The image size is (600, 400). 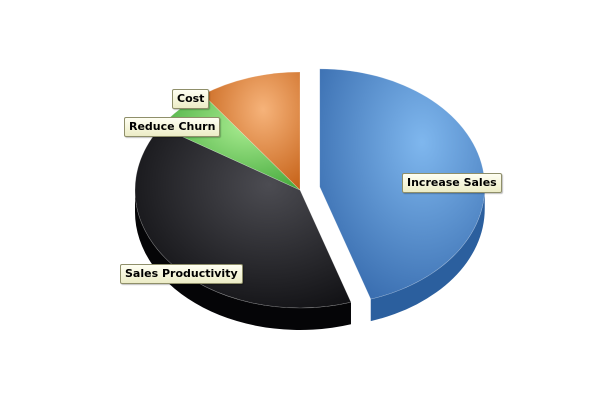 I want to click on data-label-cost: Cost, so click(x=191, y=99).